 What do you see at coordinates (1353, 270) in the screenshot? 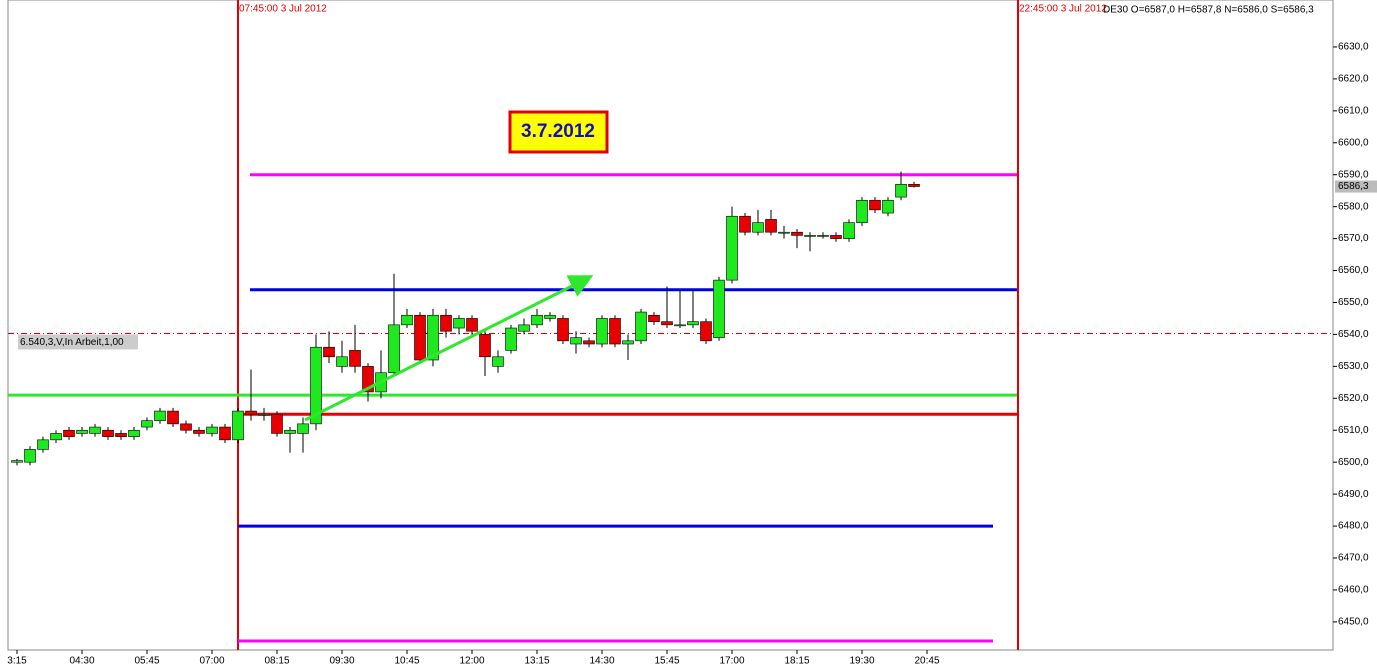
I see `y-tick-label: 6560,0` at bounding box center [1353, 270].